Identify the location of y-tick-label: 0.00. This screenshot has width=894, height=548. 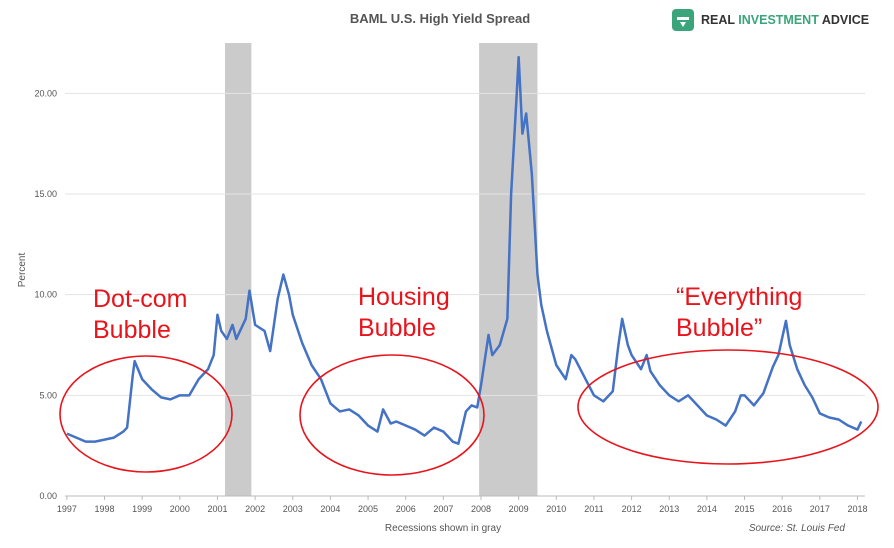
(48, 496).